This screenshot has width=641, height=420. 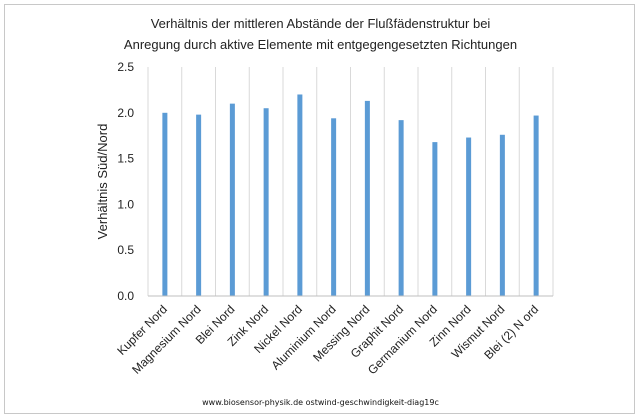 I want to click on y-tick-label: 2.5, so click(x=125, y=67).